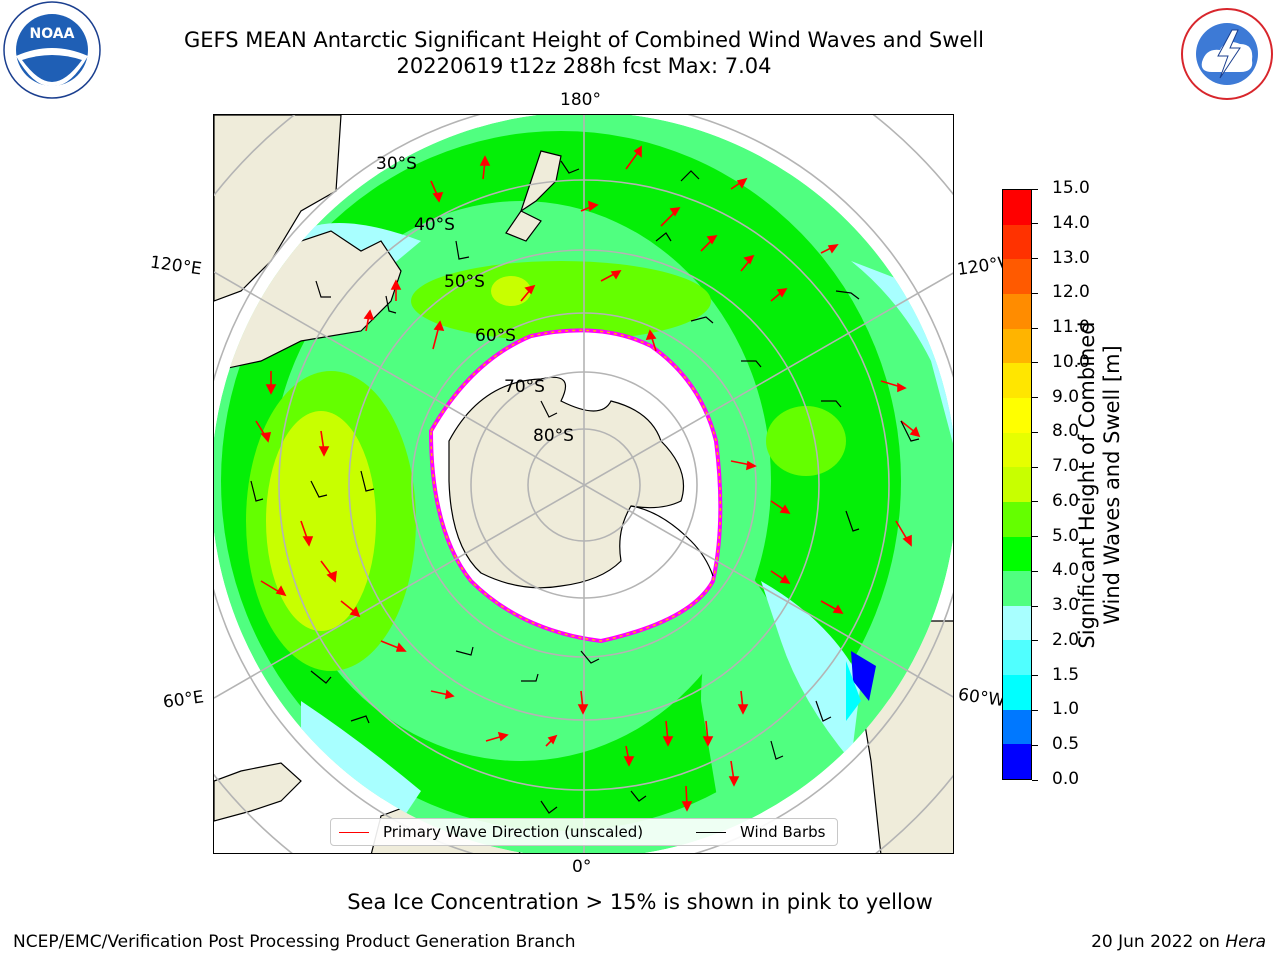 The width and height of the screenshot is (1280, 960). Describe the element at coordinates (1071, 361) in the screenshot. I see `colorbar-tick-label: 10.0` at that location.